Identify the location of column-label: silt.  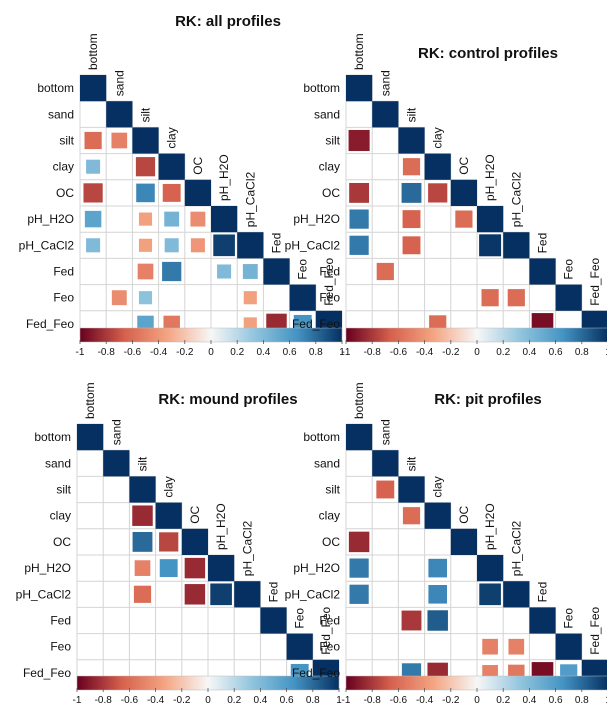
(146, 114).